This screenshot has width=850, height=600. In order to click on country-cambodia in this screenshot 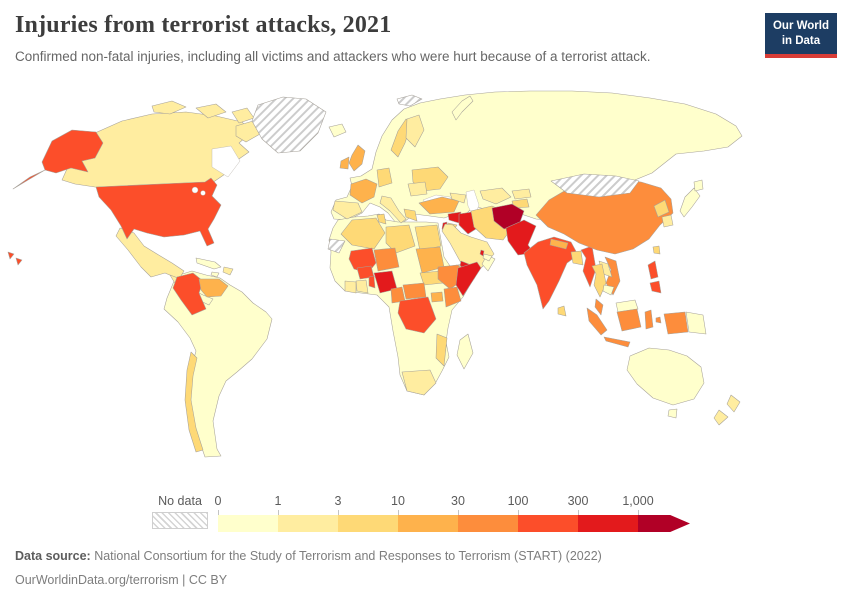, I will do `click(608, 290)`.